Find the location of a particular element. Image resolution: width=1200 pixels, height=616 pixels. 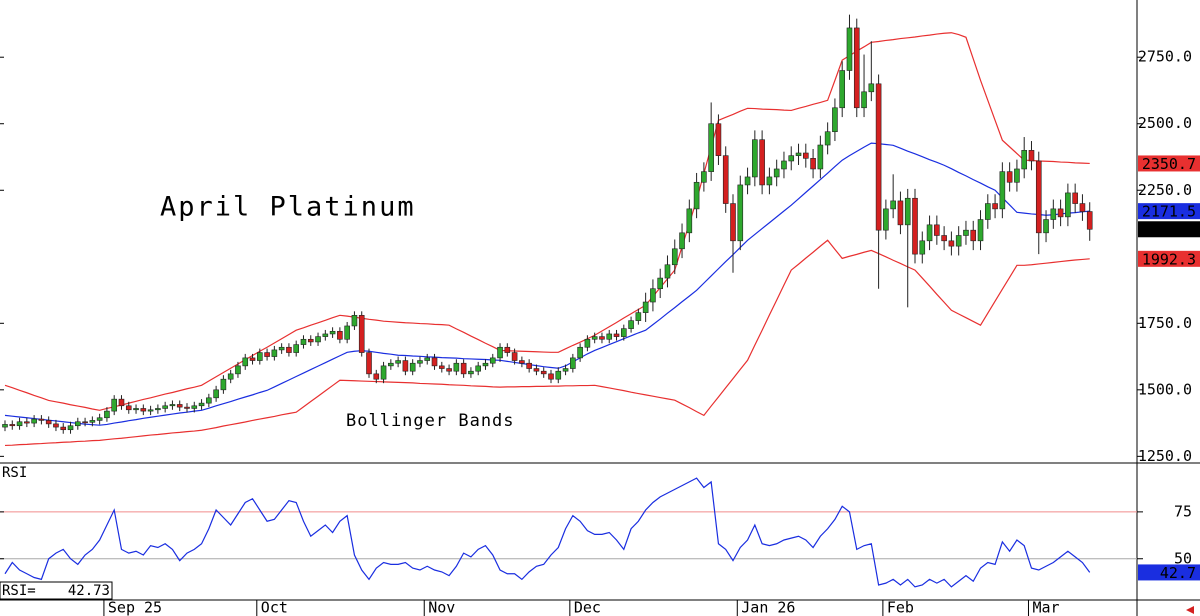

last-value-label: 42.7 is located at coordinates (1178, 573).